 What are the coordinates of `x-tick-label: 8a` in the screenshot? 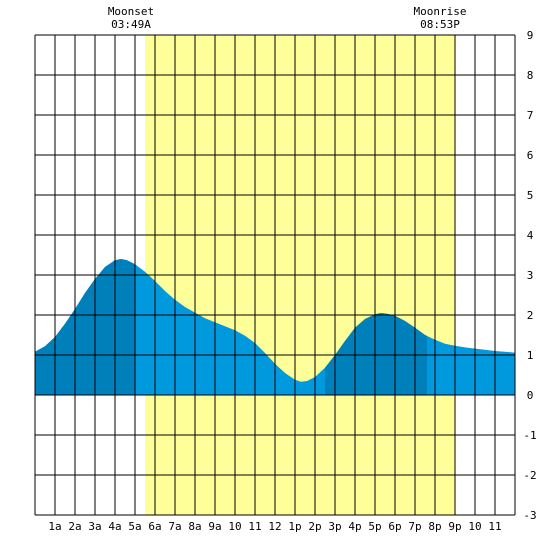 It's located at (194, 526).